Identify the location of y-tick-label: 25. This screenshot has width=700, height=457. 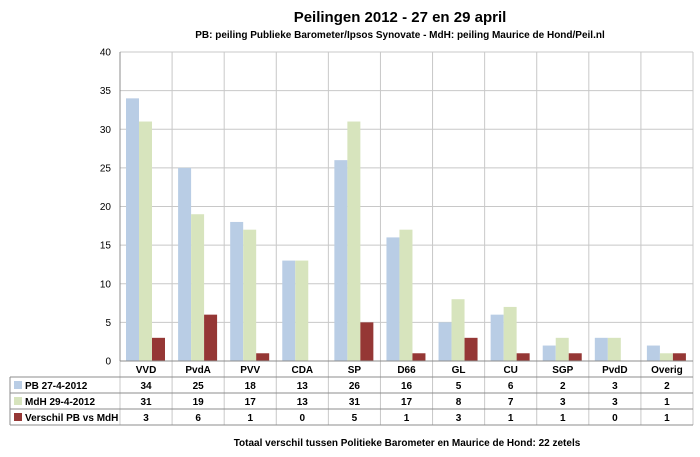
(106, 168).